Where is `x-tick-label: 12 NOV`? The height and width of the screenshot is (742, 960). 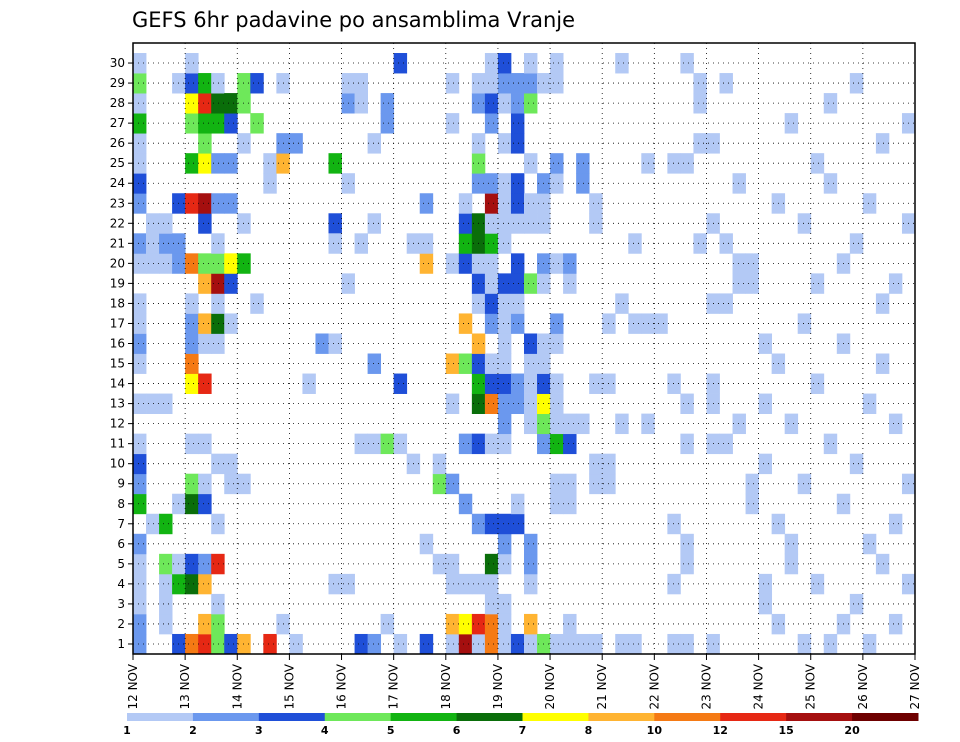 x-tick-label: 12 NOV is located at coordinates (133, 686).